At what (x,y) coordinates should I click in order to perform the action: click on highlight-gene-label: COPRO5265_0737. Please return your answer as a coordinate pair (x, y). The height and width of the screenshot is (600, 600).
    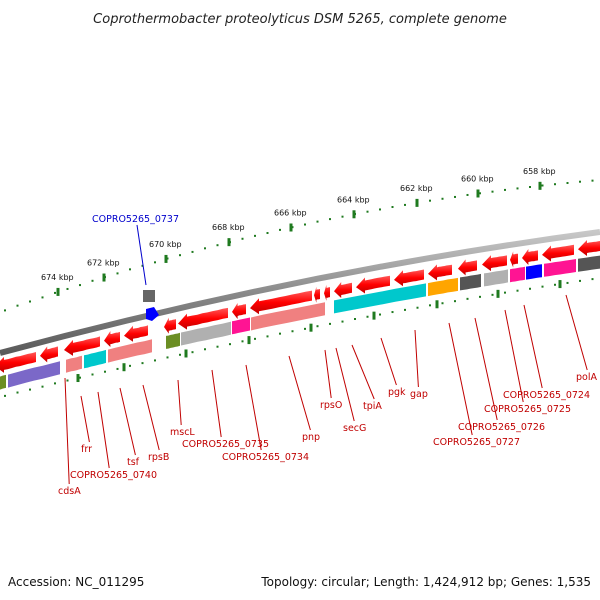
    Looking at the image, I should click on (135, 219).